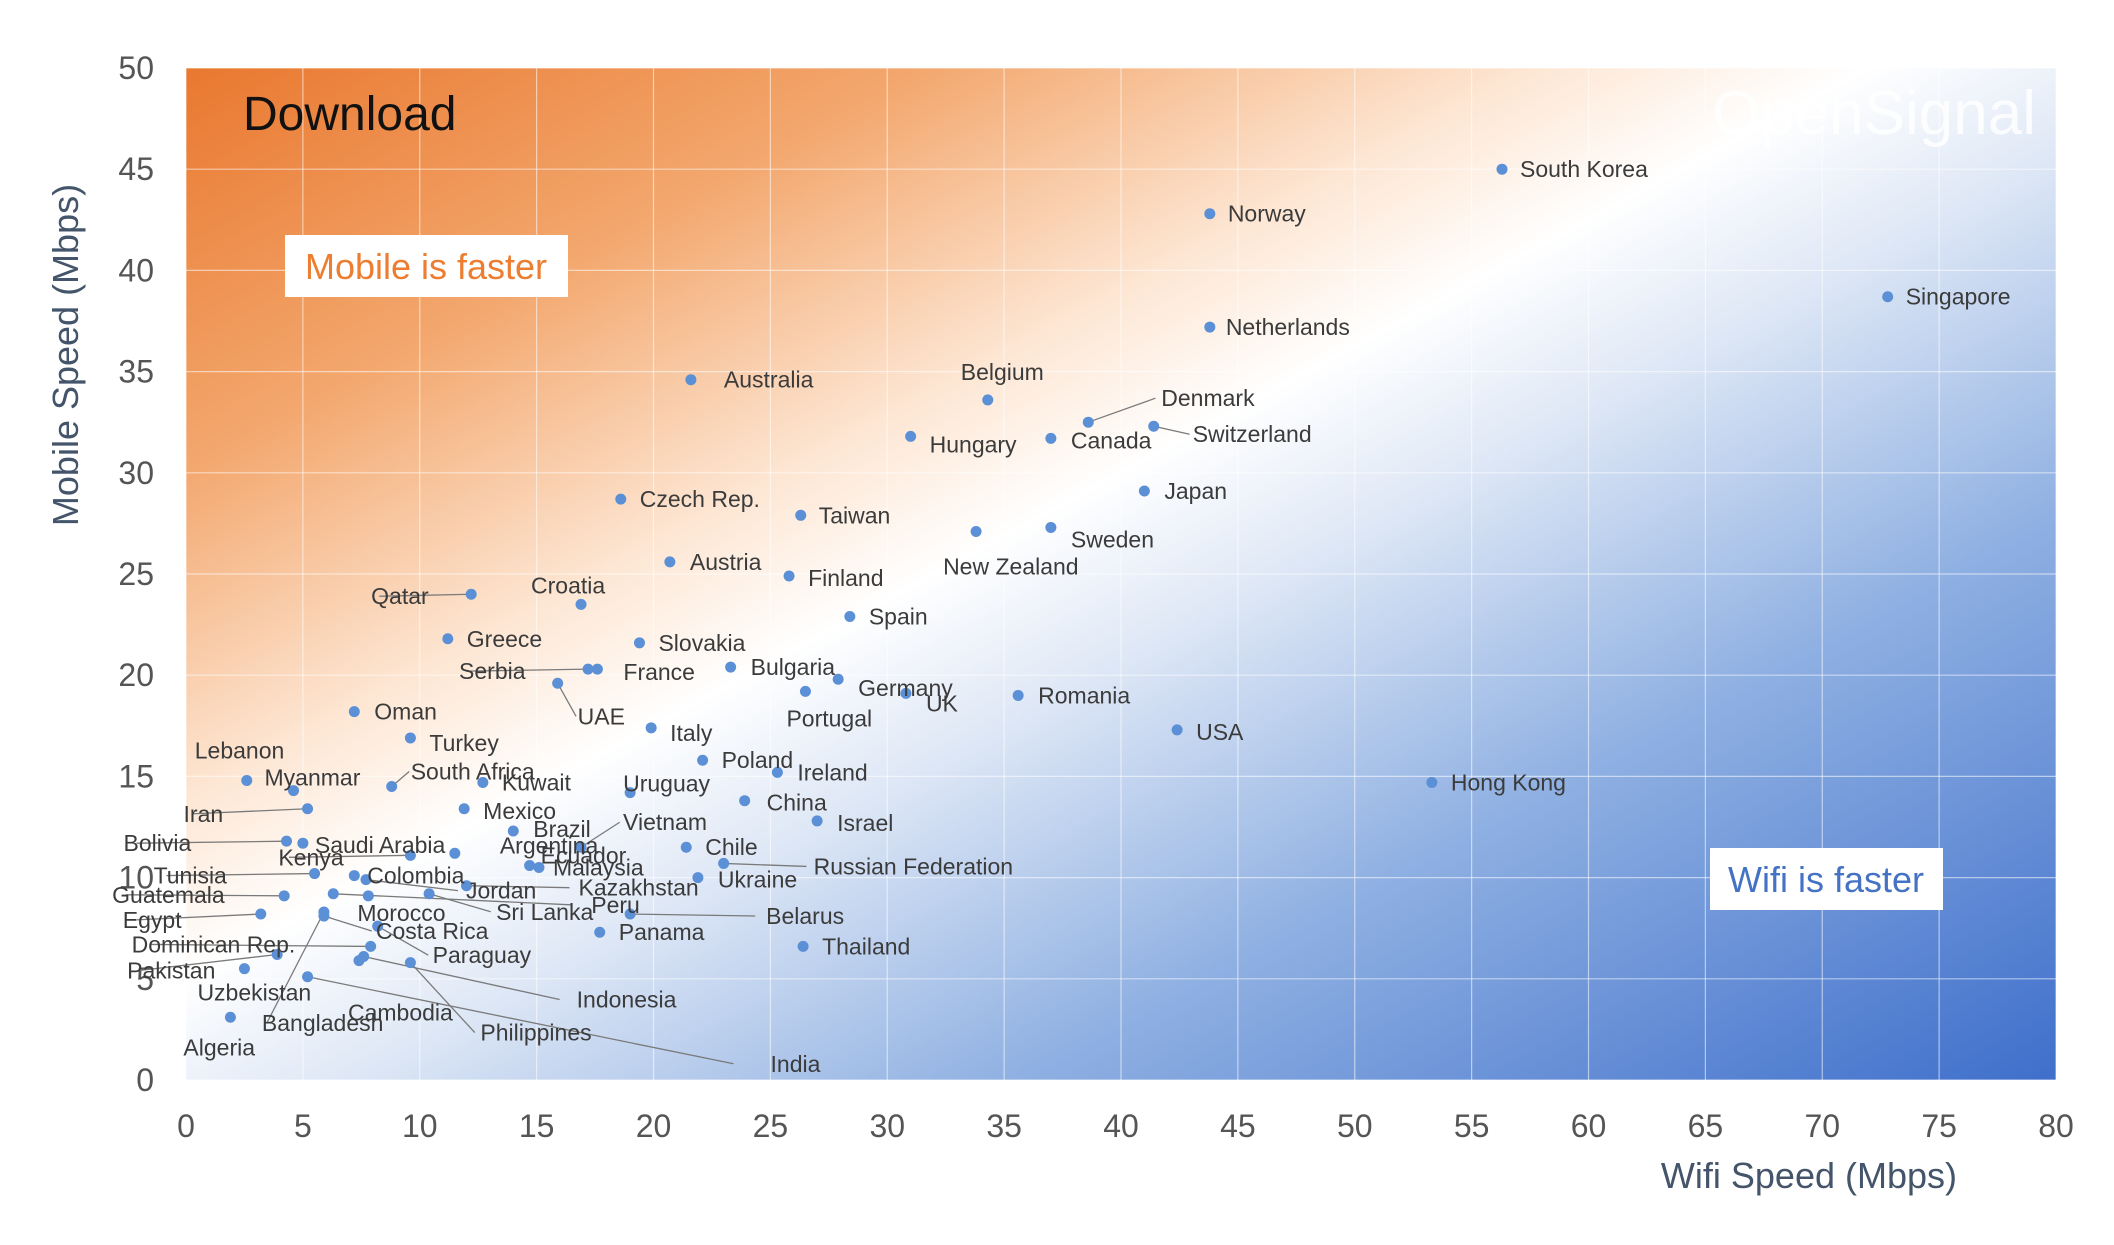 The height and width of the screenshot is (1245, 2114). What do you see at coordinates (1195, 491) in the screenshot?
I see `data-point-label: Japan` at bounding box center [1195, 491].